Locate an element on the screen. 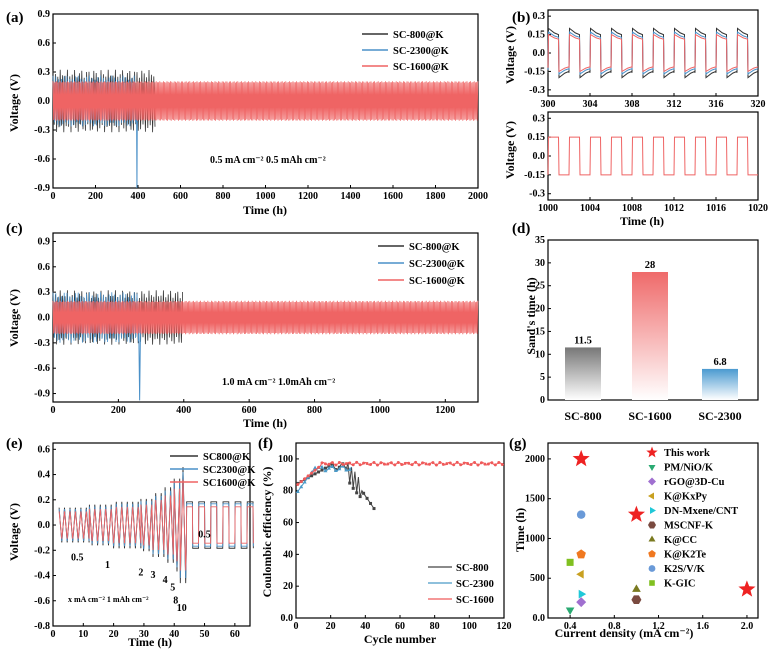 This screenshot has height=653, width=768. legend-entry-g5: MSCNF-K is located at coordinates (689, 526).